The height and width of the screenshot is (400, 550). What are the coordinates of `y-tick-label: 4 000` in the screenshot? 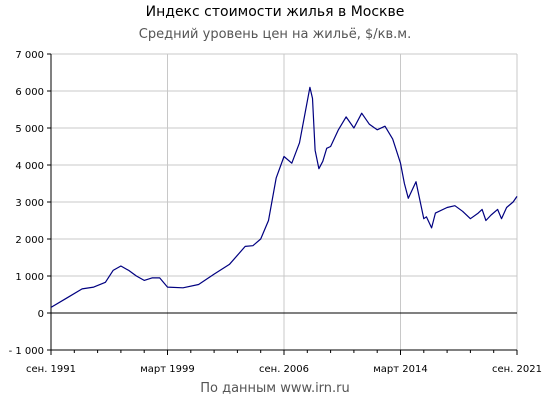 It's located at (29, 166).